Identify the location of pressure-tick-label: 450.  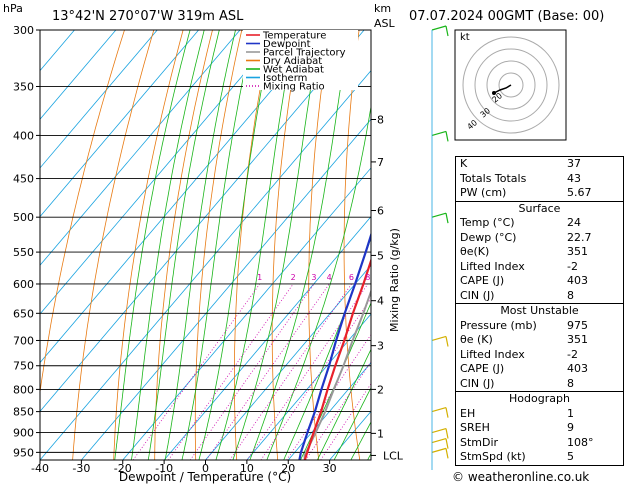
(23, 179).